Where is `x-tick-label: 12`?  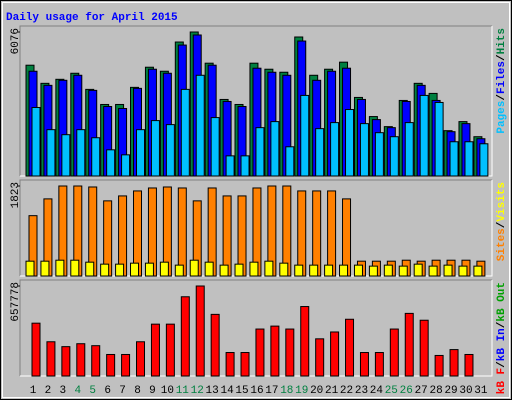 x-tick-label: 12 is located at coordinates (197, 391).